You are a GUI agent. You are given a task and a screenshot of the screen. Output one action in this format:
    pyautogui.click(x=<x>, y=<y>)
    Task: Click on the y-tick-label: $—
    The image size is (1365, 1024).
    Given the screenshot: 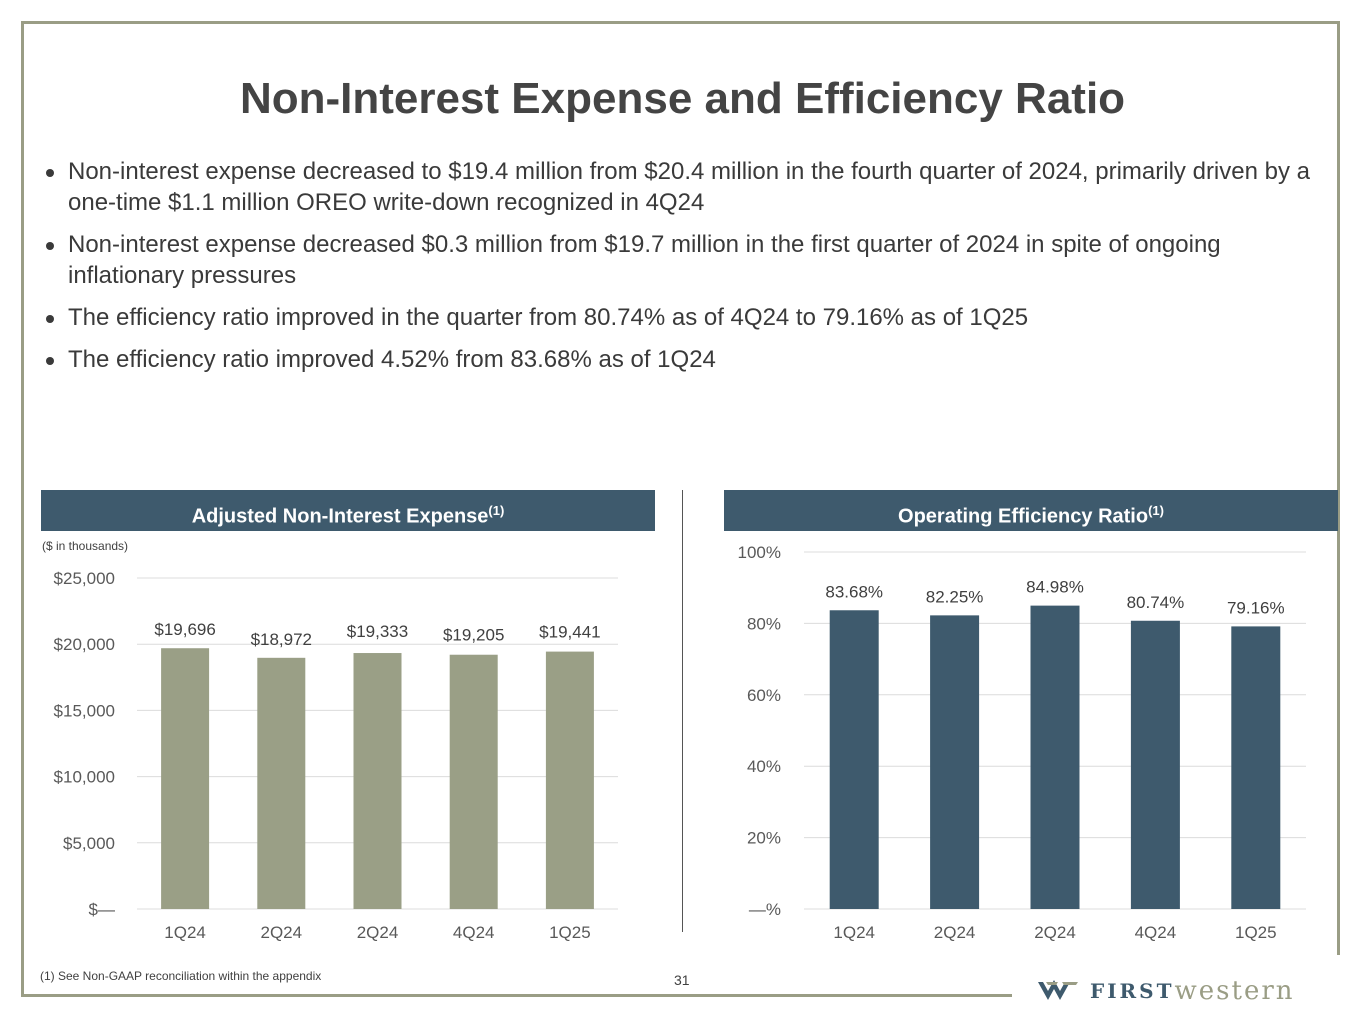 What is the action you would take?
    pyautogui.click(x=102, y=909)
    